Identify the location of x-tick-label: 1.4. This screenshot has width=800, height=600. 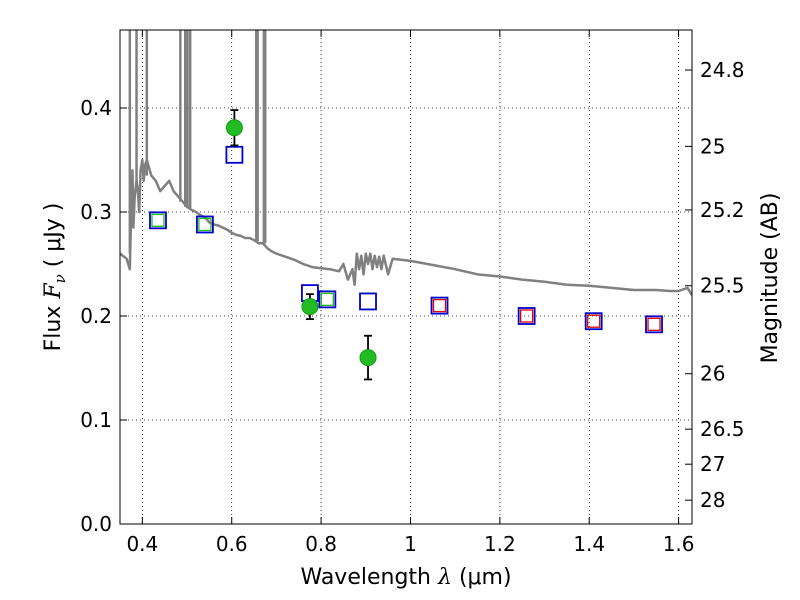
(589, 544).